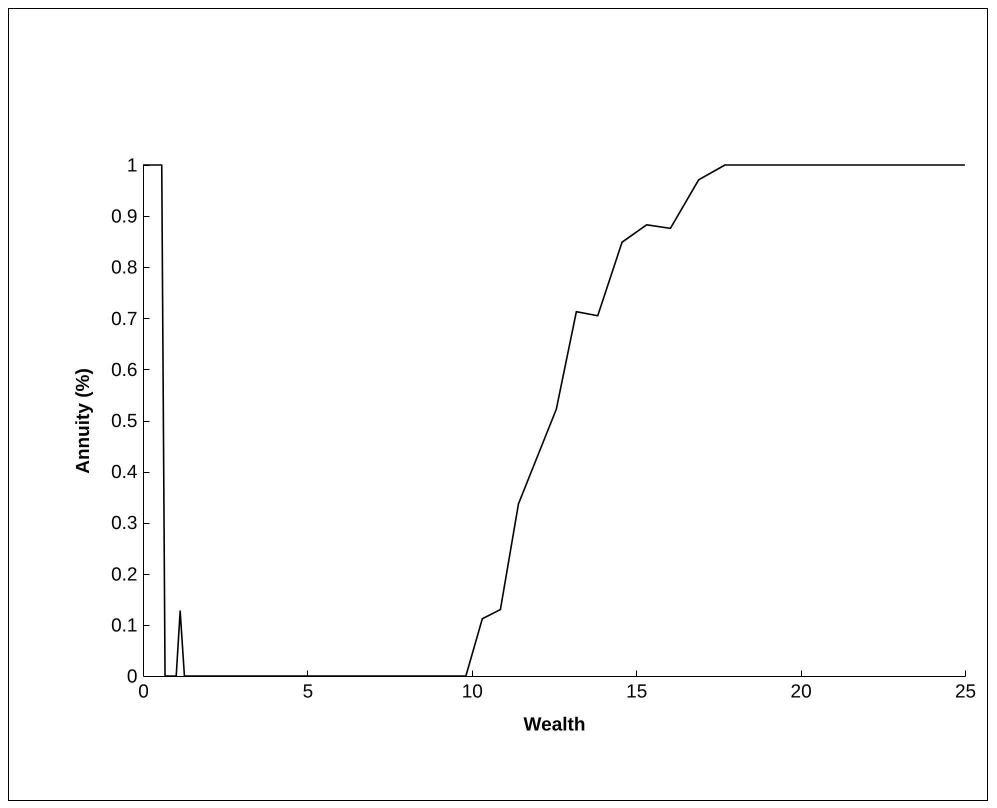  Describe the element at coordinates (124, 421) in the screenshot. I see `y-tick-label: 0.5` at that location.